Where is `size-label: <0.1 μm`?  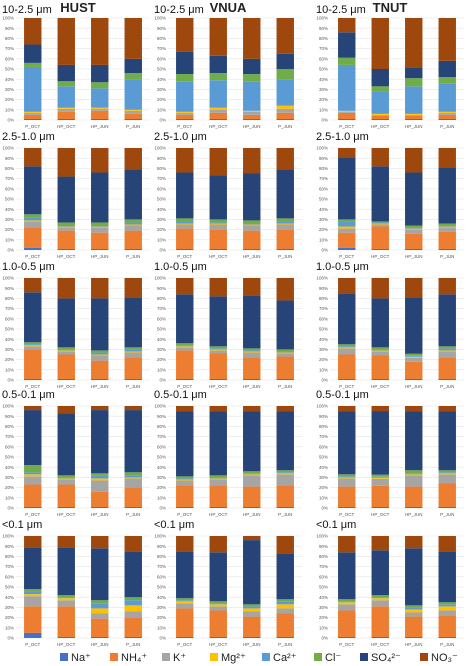
size-label: <0.1 μm is located at coordinates (336, 525).